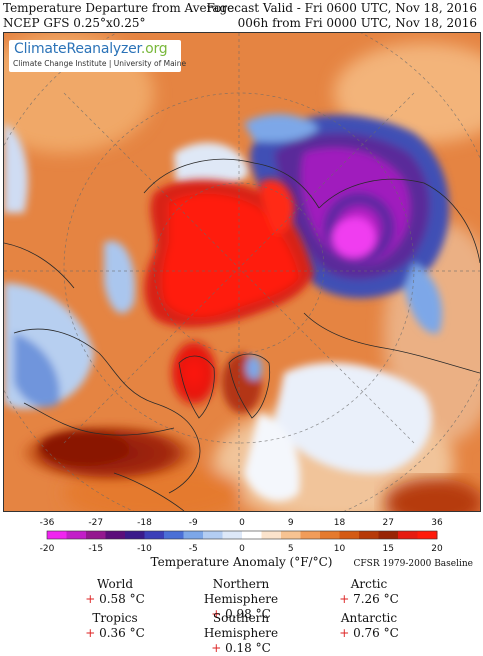 The width and height of the screenshot is (483, 656). What do you see at coordinates (242, 549) in the screenshot?
I see `legend-tick-c: 0` at bounding box center [242, 549].